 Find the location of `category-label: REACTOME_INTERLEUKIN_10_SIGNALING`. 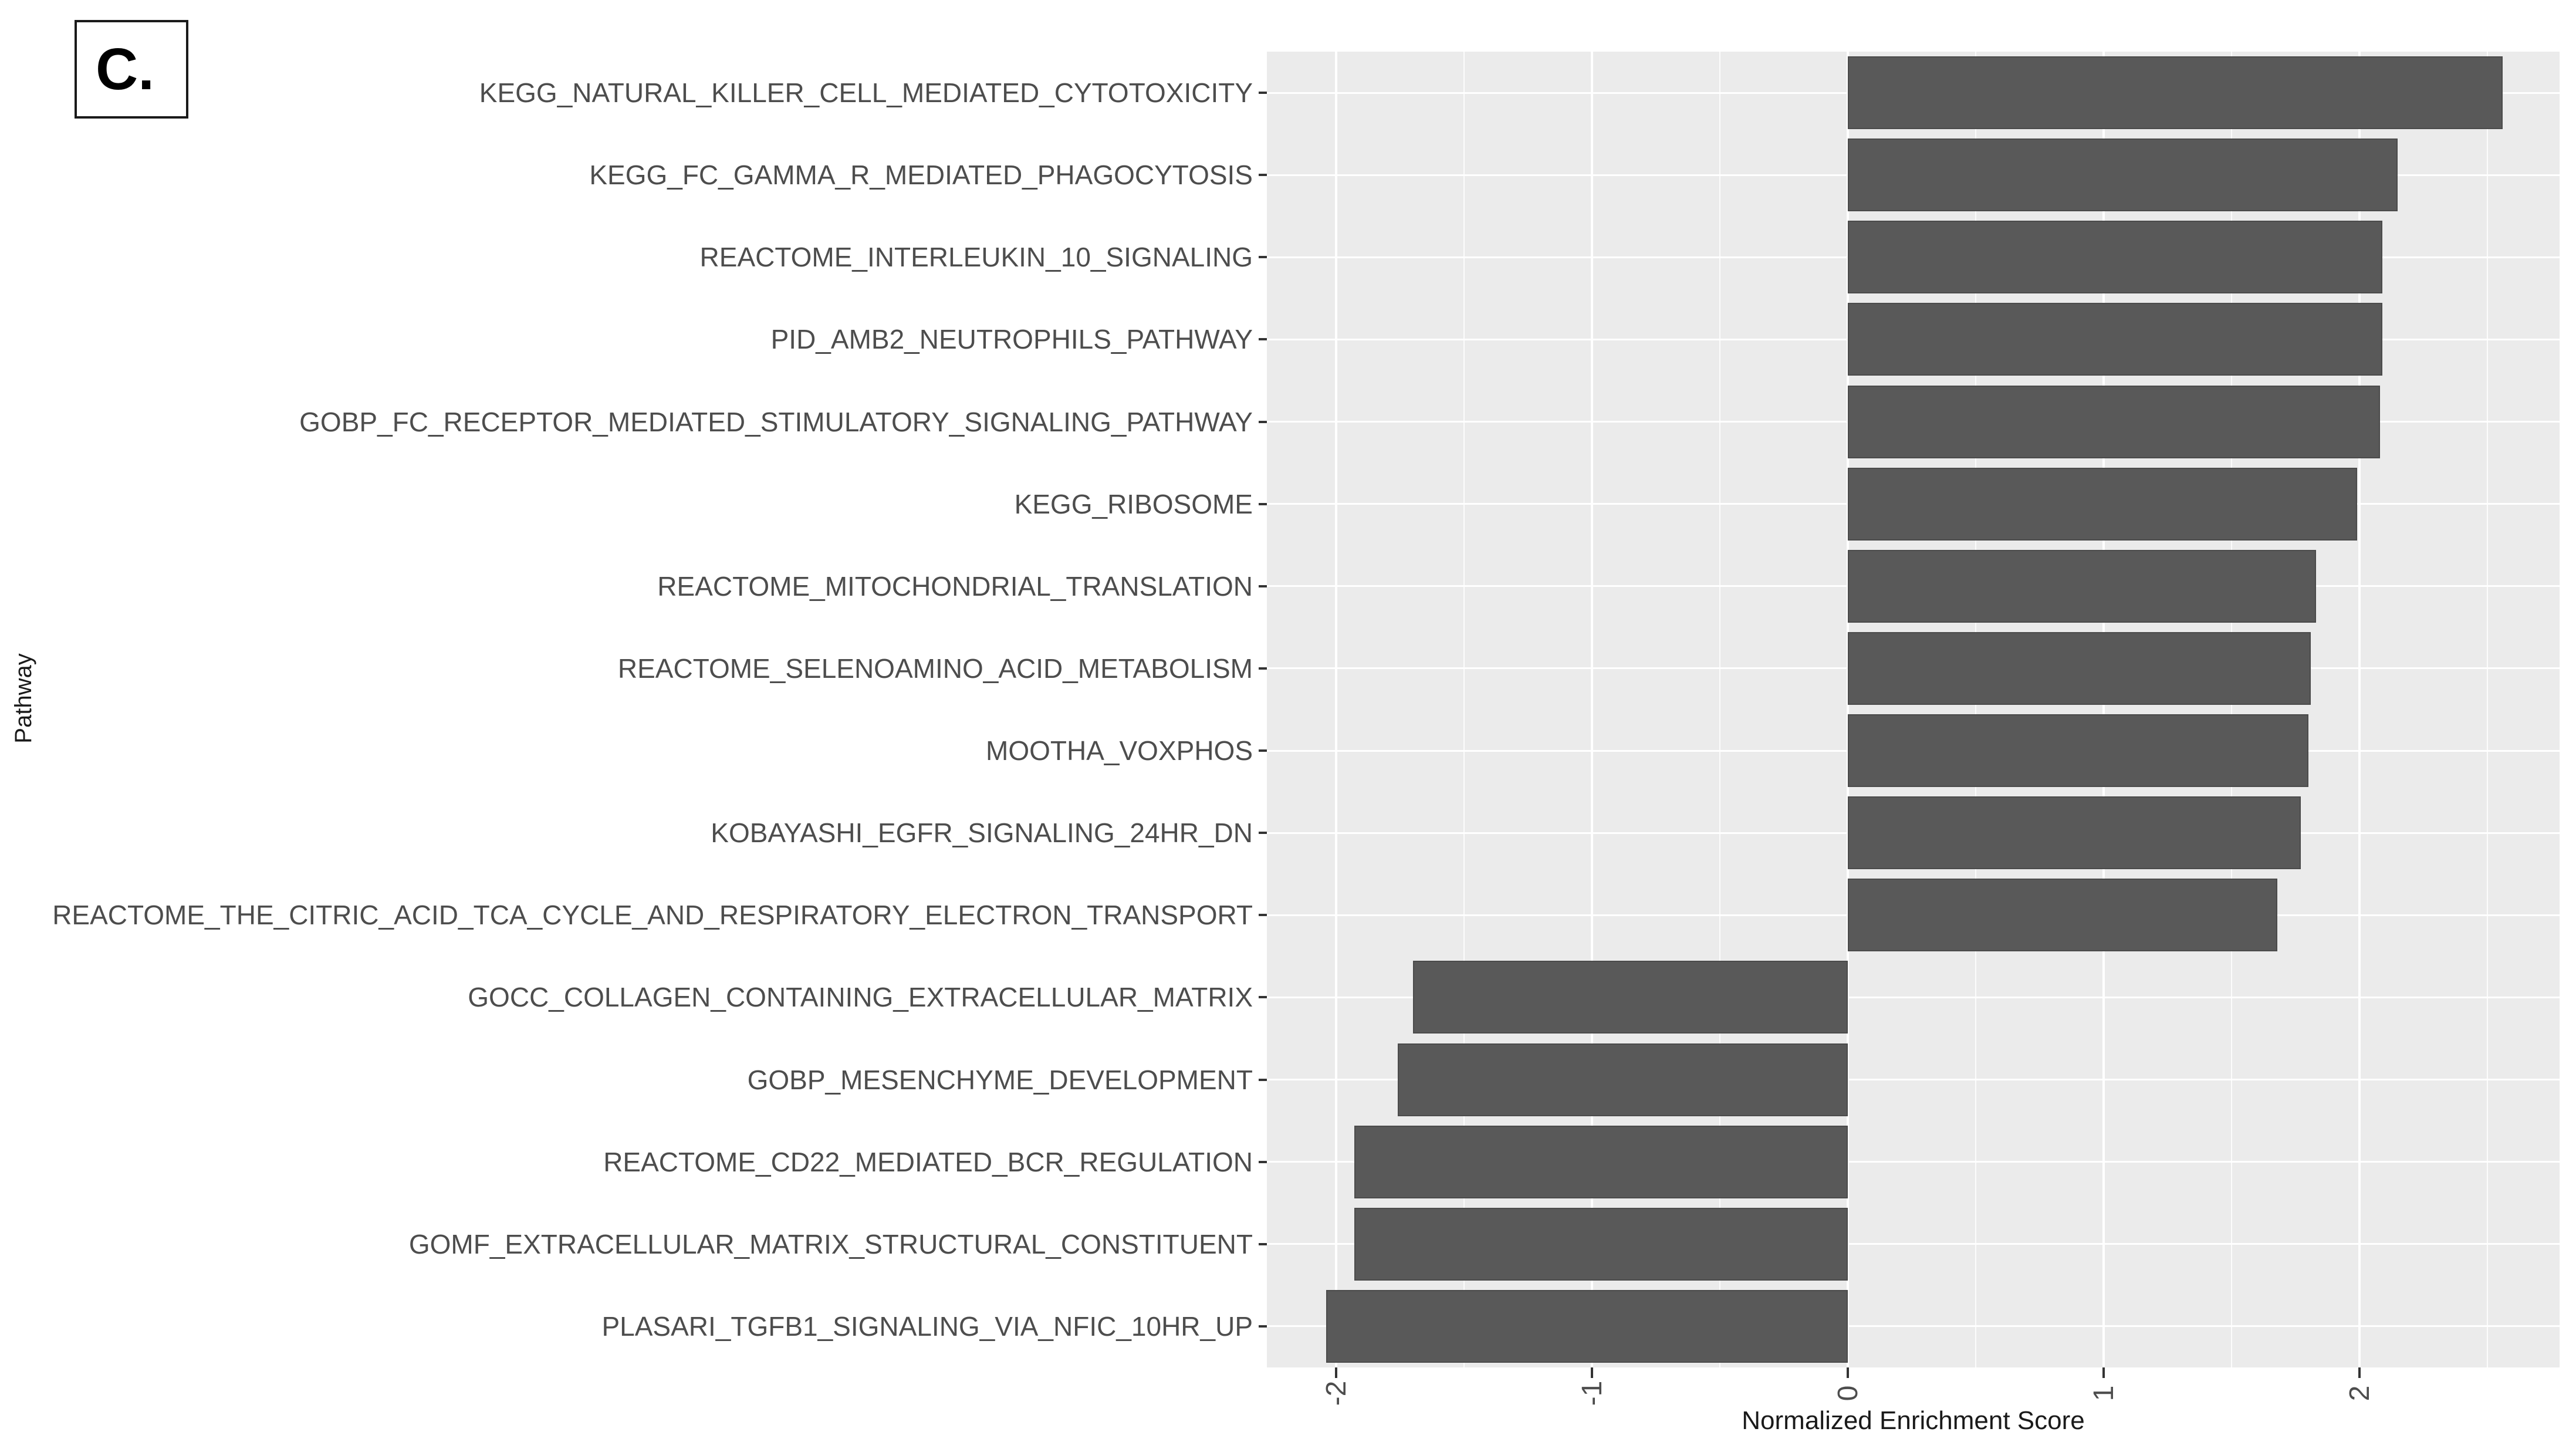

category-label: REACTOME_INTERLEUKIN_10_SIGNALING is located at coordinates (976, 257).